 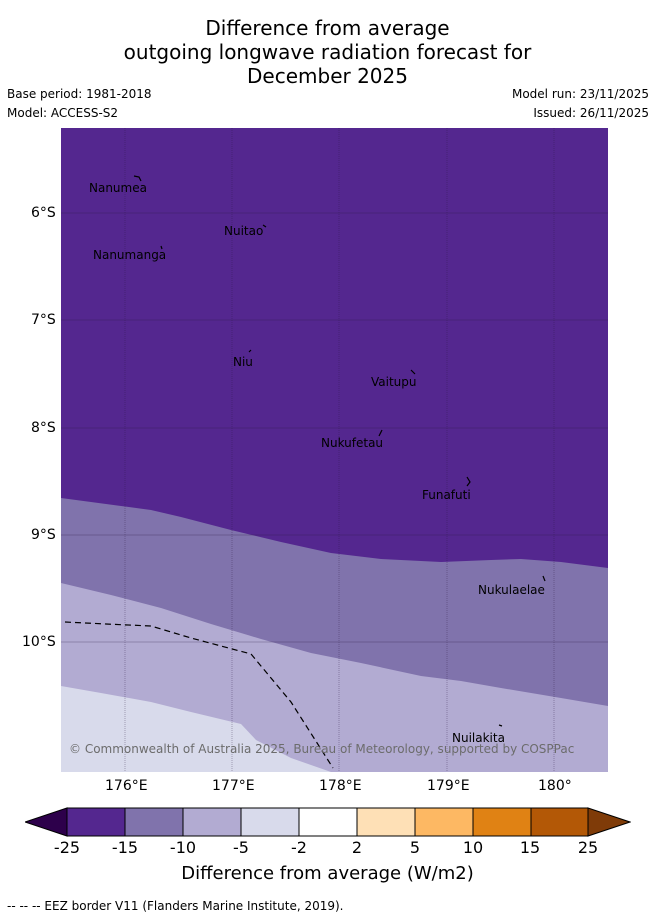 What do you see at coordinates (327, 873) in the screenshot?
I see `colorbar-title: Difference from average (W/m2)` at bounding box center [327, 873].